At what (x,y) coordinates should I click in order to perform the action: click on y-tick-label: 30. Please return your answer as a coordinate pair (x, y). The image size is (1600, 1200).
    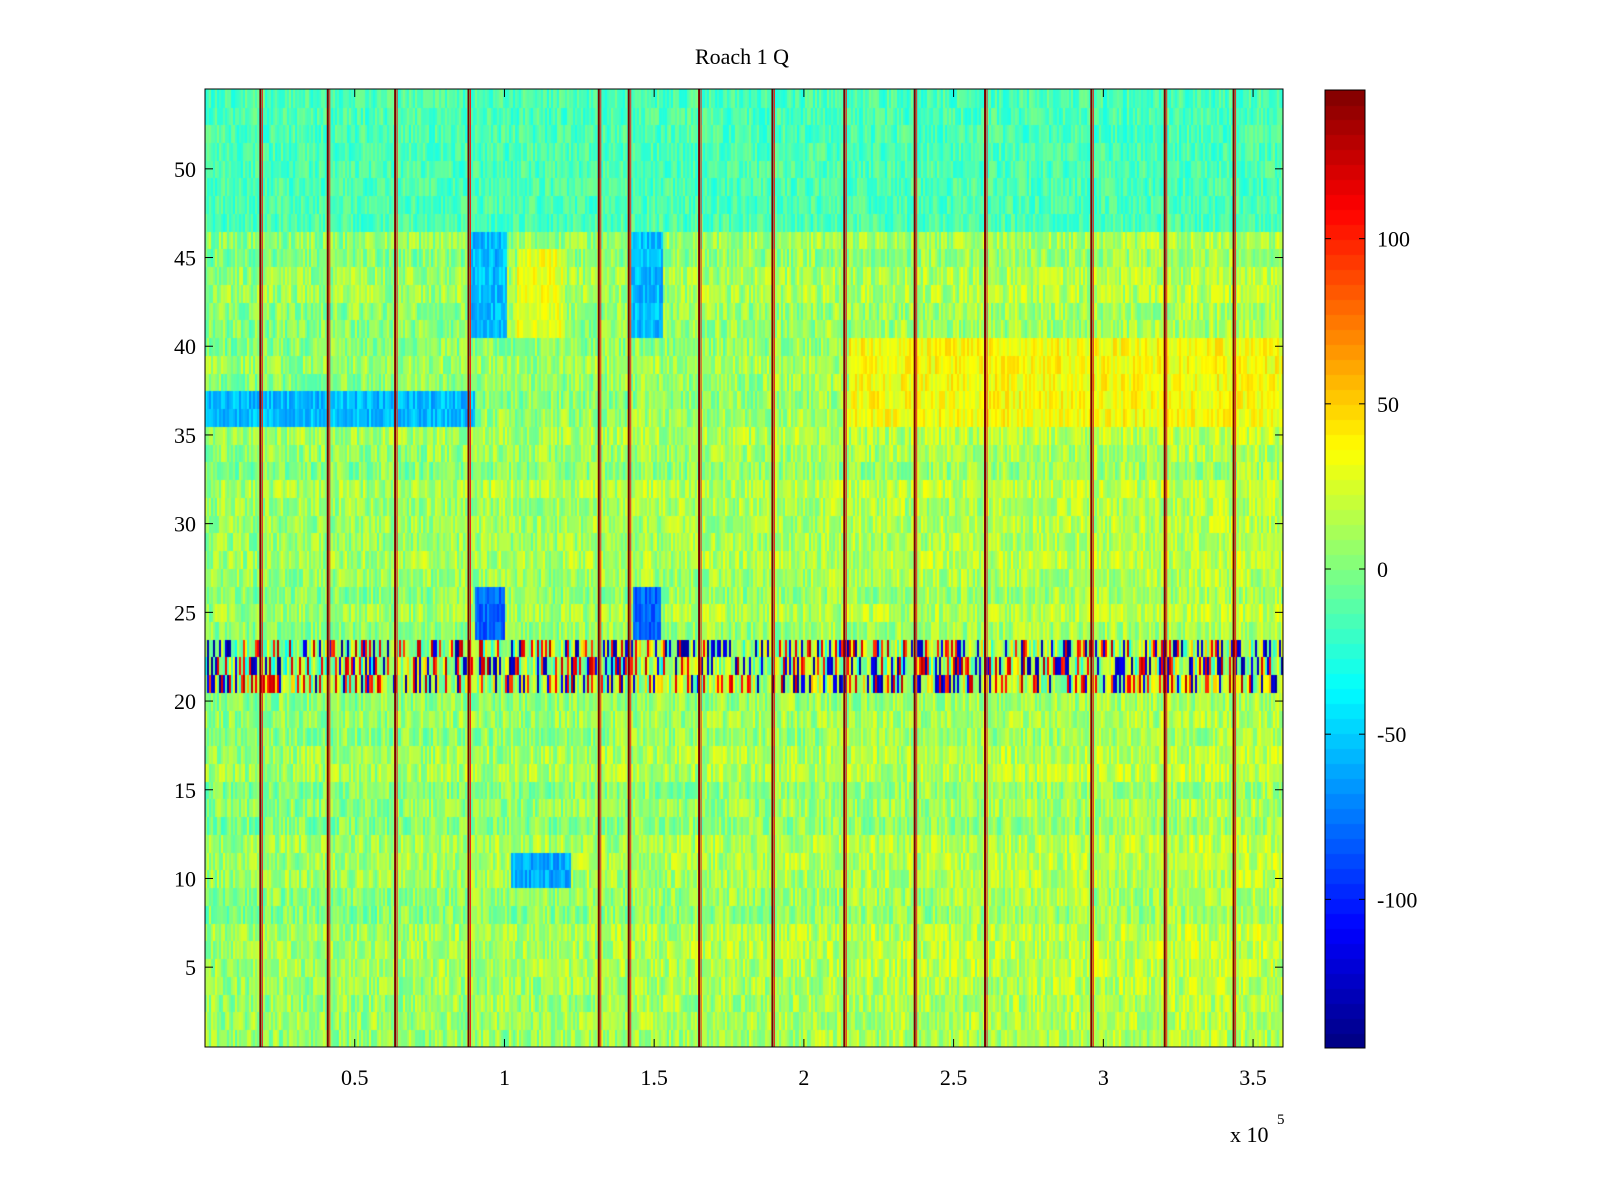
    Looking at the image, I should click on (185, 524).